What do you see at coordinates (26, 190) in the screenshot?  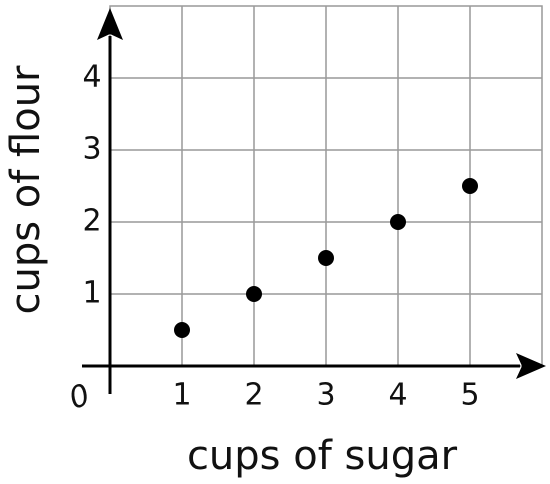 I see `y-axis-label: cups of flour` at bounding box center [26, 190].